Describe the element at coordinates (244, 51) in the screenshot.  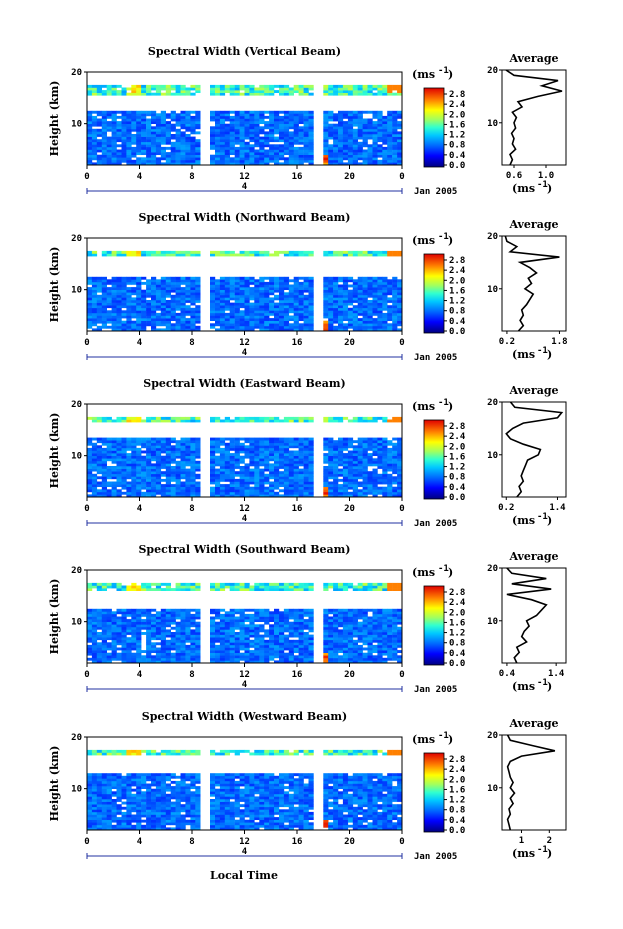
I see `panel-title: Spectral Width (Vertical Beam)` at that location.